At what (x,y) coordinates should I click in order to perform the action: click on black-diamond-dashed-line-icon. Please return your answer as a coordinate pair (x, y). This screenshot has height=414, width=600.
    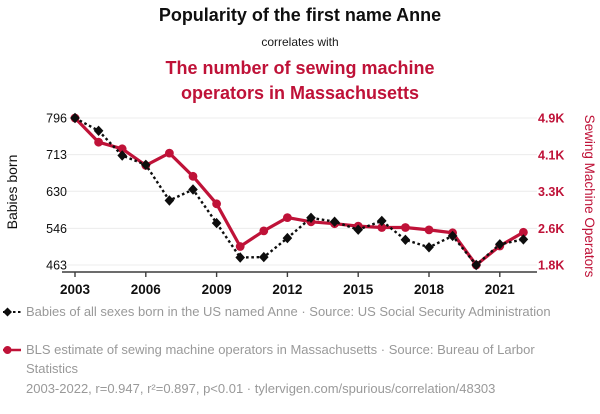
    Looking at the image, I should click on (12, 312).